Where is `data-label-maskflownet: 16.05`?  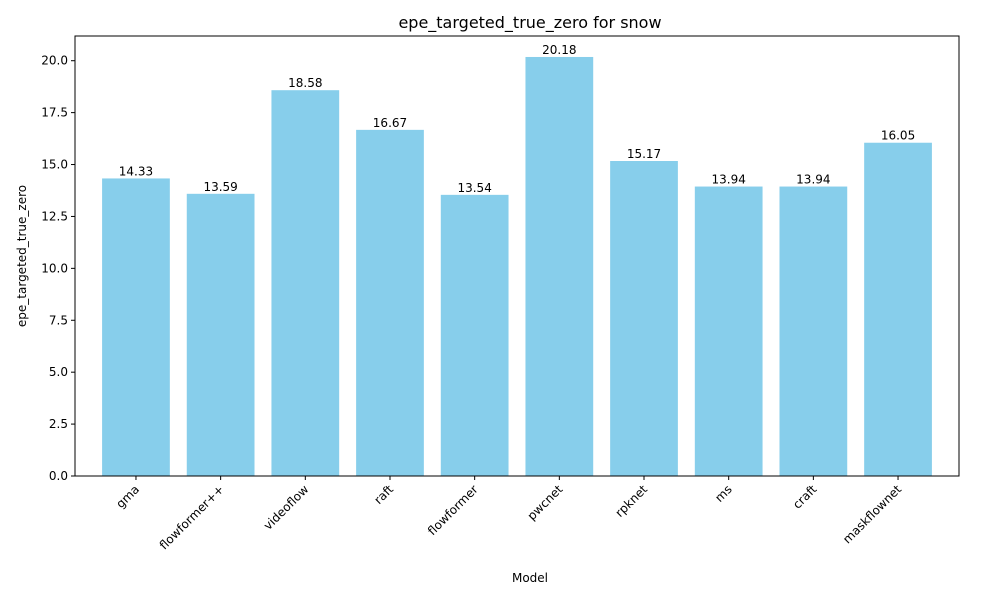 data-label-maskflownet: 16.05 is located at coordinates (898, 136).